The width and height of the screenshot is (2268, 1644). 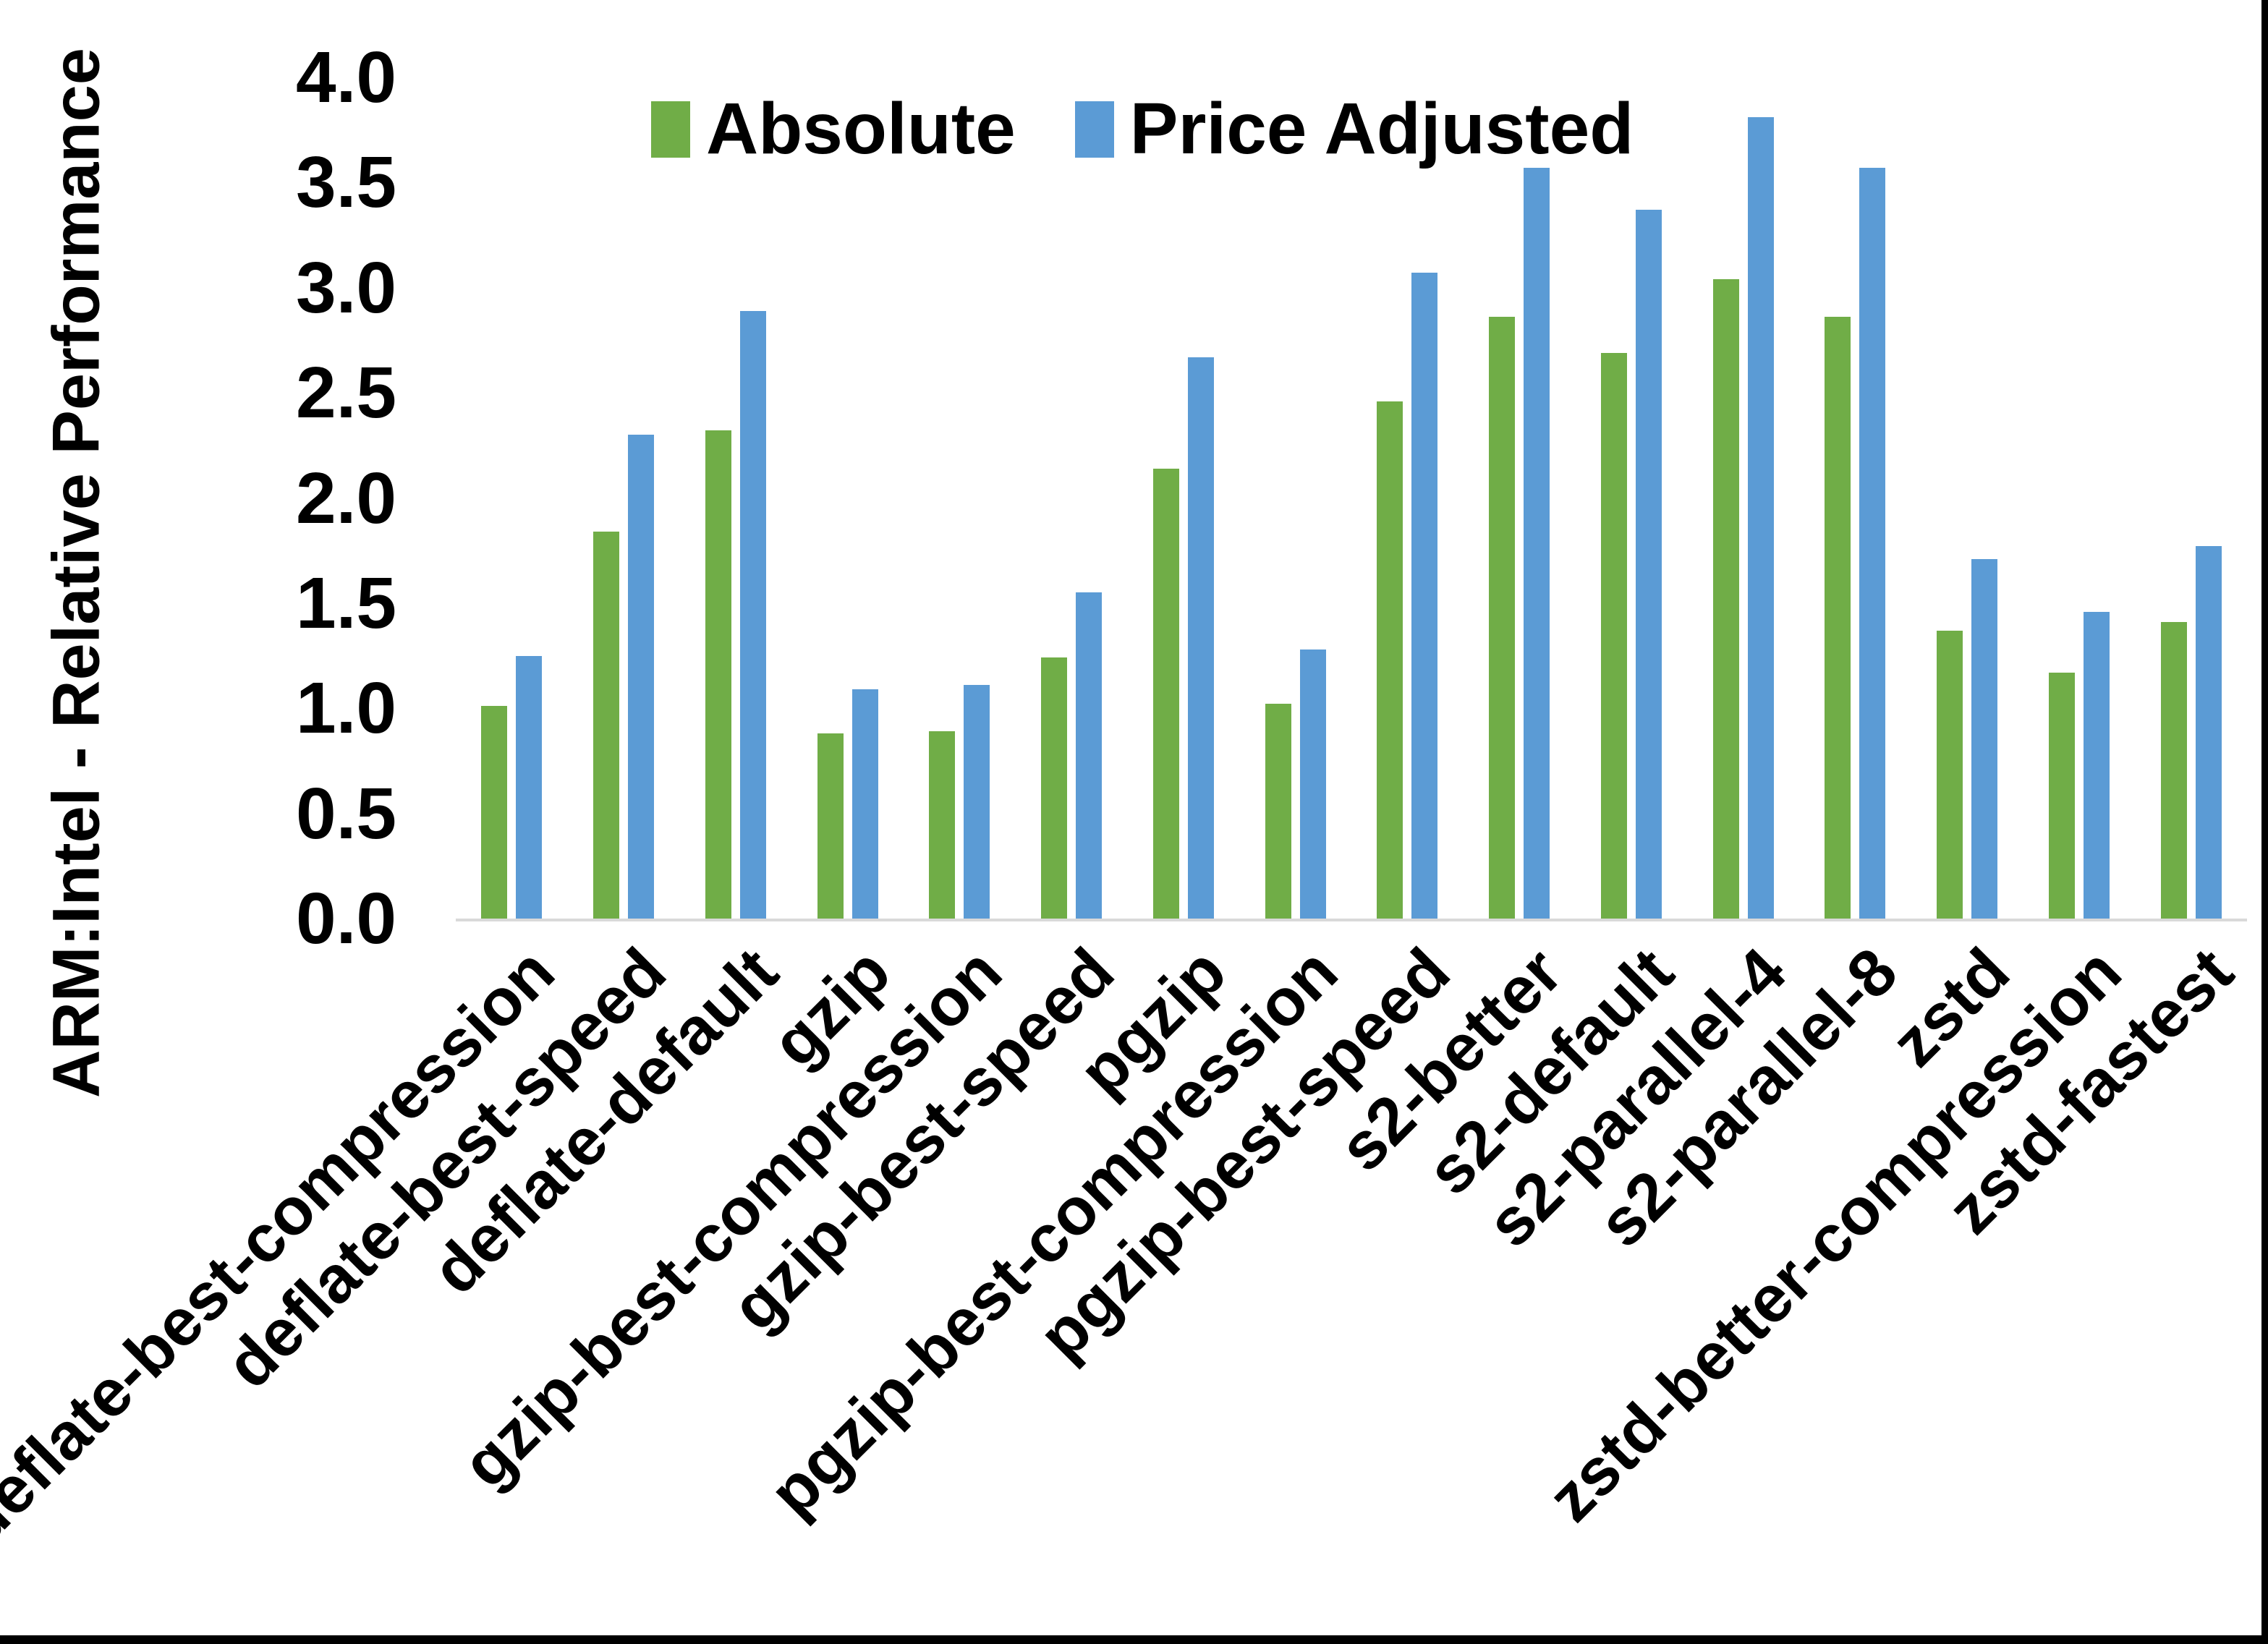 I want to click on bar-price-adjusted-s2-default, so click(x=1648, y=564).